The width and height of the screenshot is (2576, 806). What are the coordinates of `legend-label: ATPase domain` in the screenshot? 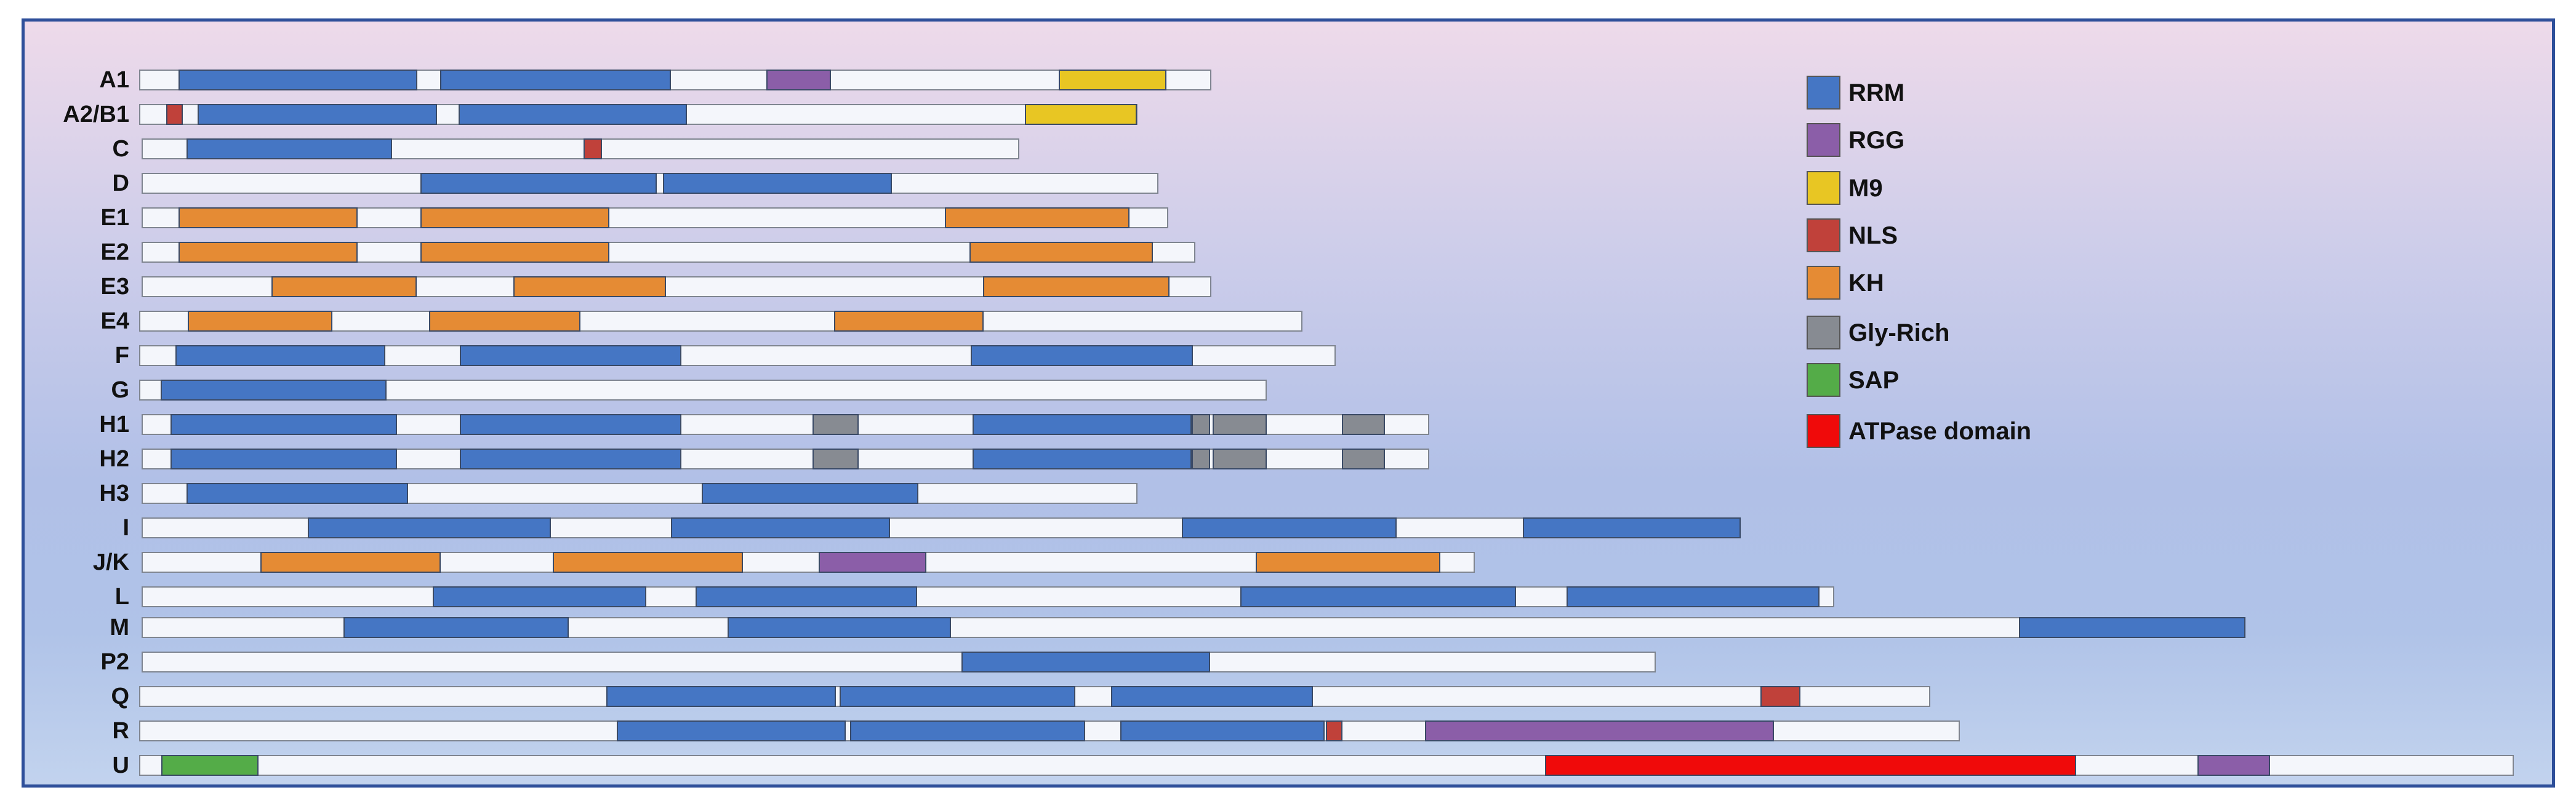 It's located at (1940, 431).